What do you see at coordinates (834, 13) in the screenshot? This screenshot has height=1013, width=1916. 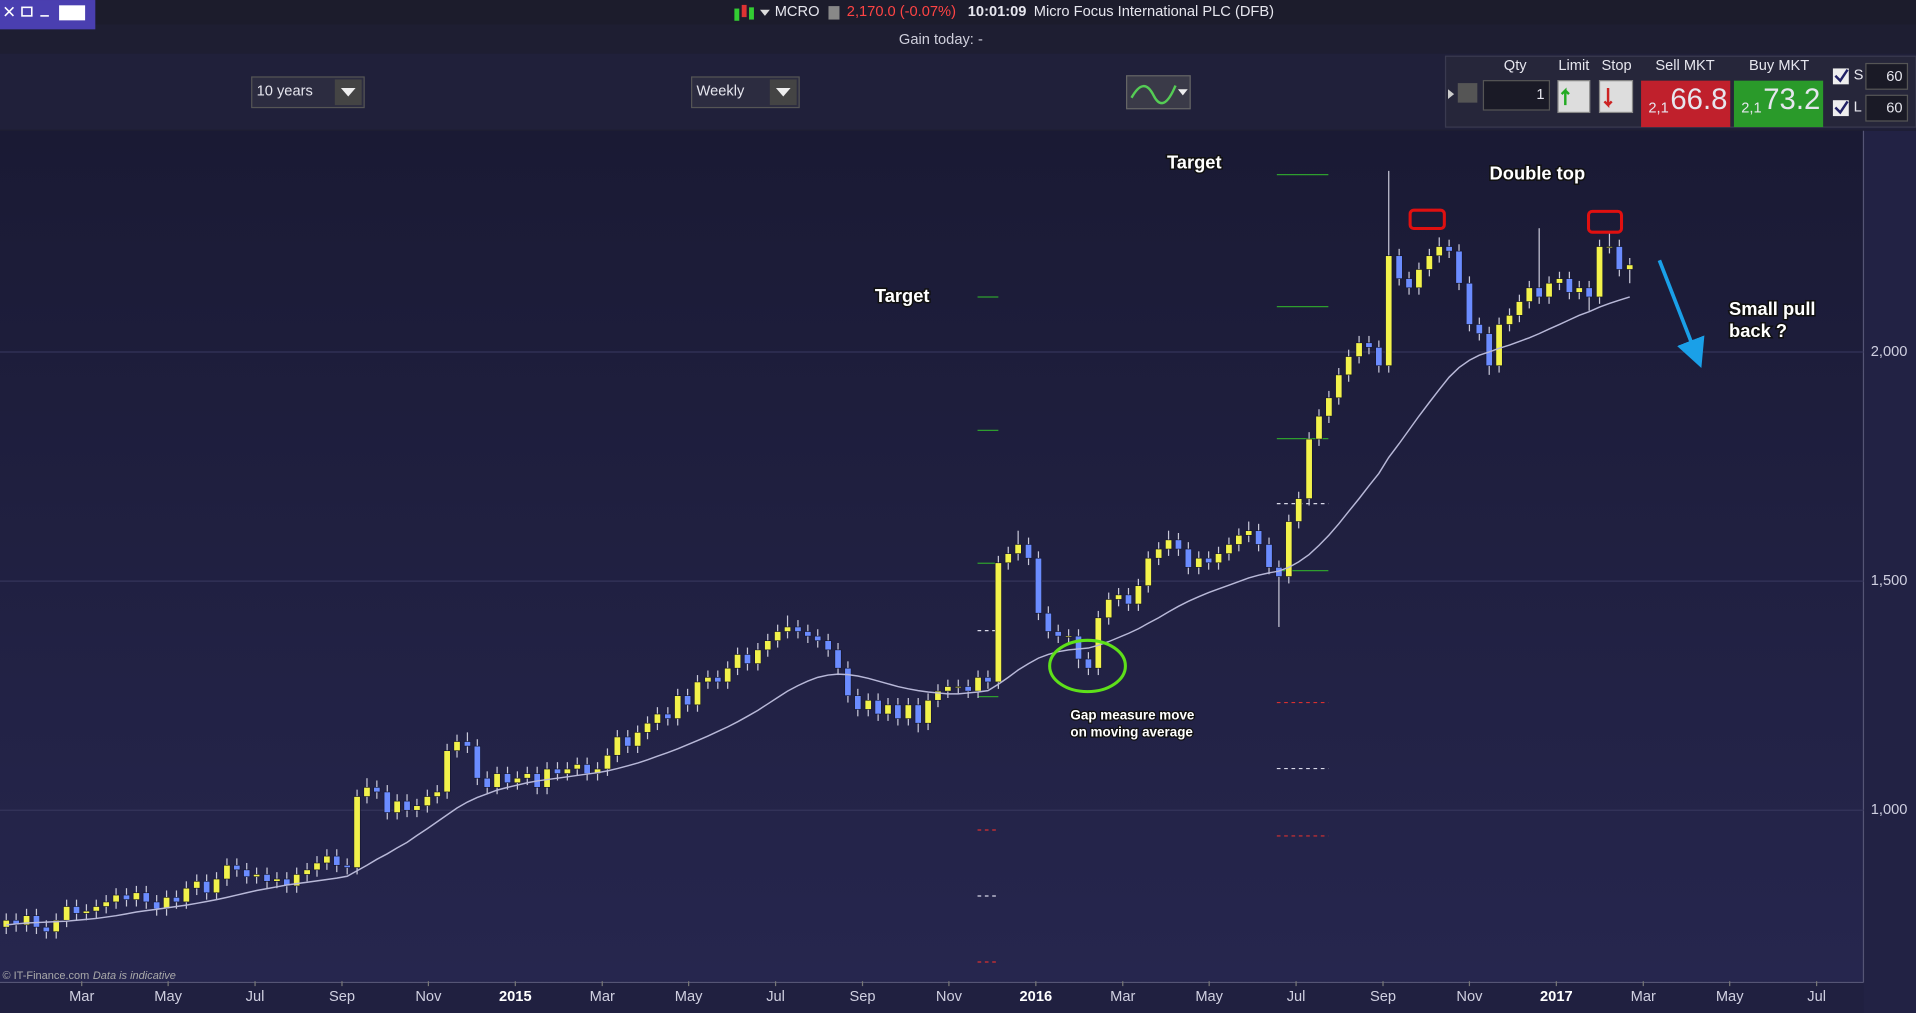 I see `info-icon` at bounding box center [834, 13].